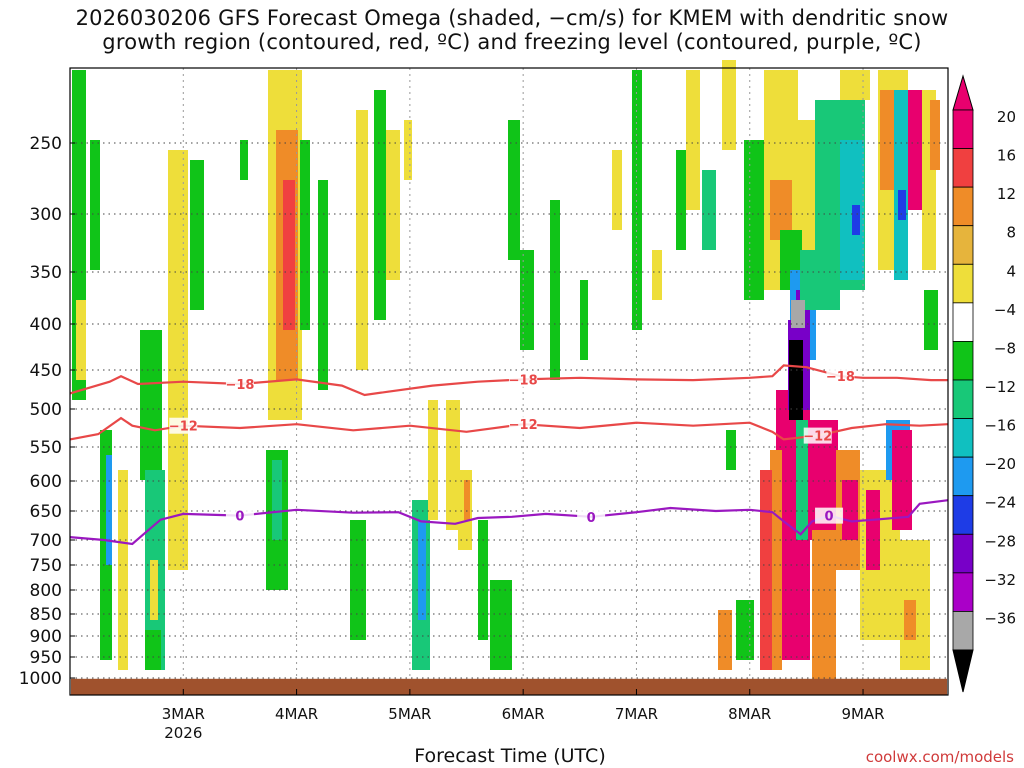 This screenshot has width=1024, height=768. What do you see at coordinates (46, 215) in the screenshot?
I see `y-tick-label-300: 300` at bounding box center [46, 215].